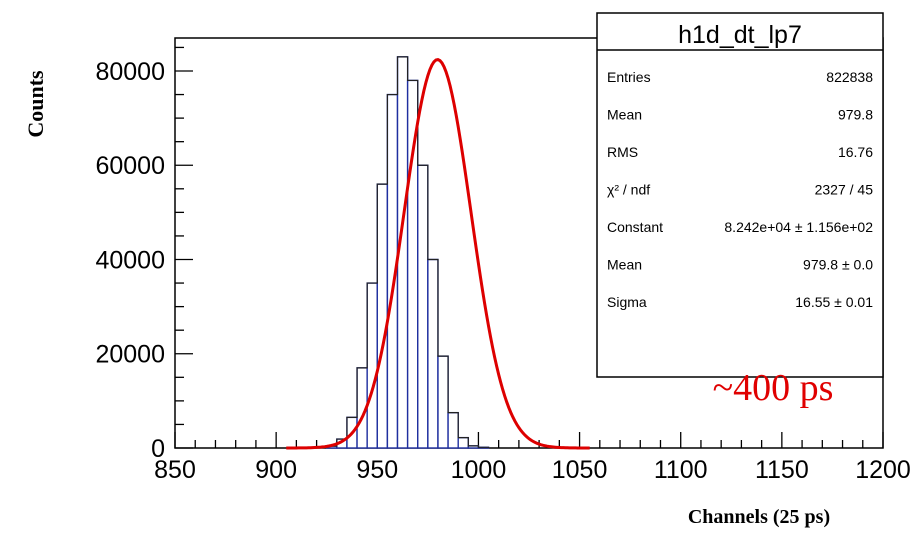 The image size is (924, 533). Describe the element at coordinates (130, 166) in the screenshot. I see `y-tick-label: 60000` at that location.